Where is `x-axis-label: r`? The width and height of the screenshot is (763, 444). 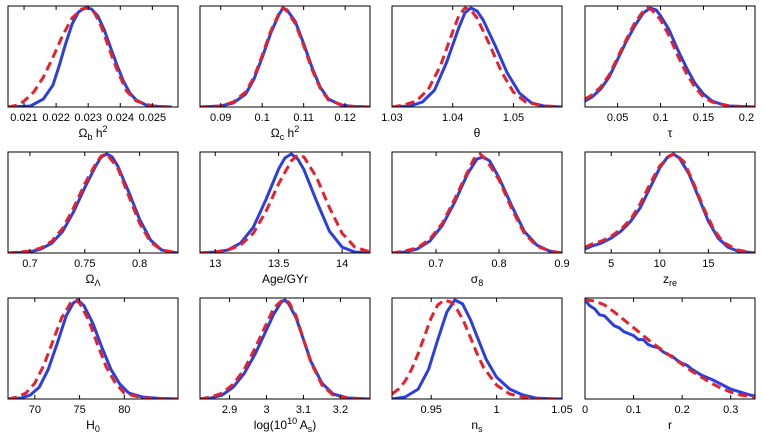 x-axis-label: r is located at coordinates (670, 425).